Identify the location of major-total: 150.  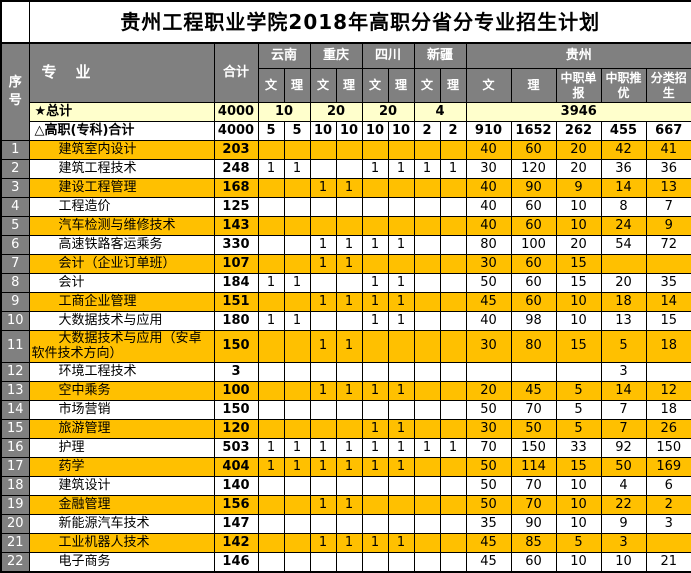
(236, 410).